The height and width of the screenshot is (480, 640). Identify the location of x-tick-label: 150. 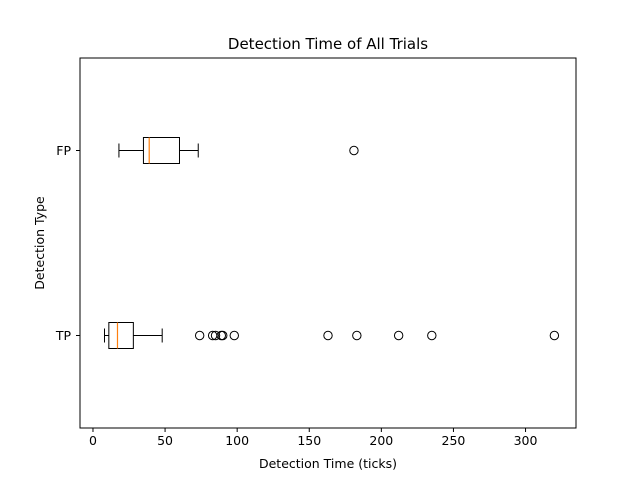
(309, 440).